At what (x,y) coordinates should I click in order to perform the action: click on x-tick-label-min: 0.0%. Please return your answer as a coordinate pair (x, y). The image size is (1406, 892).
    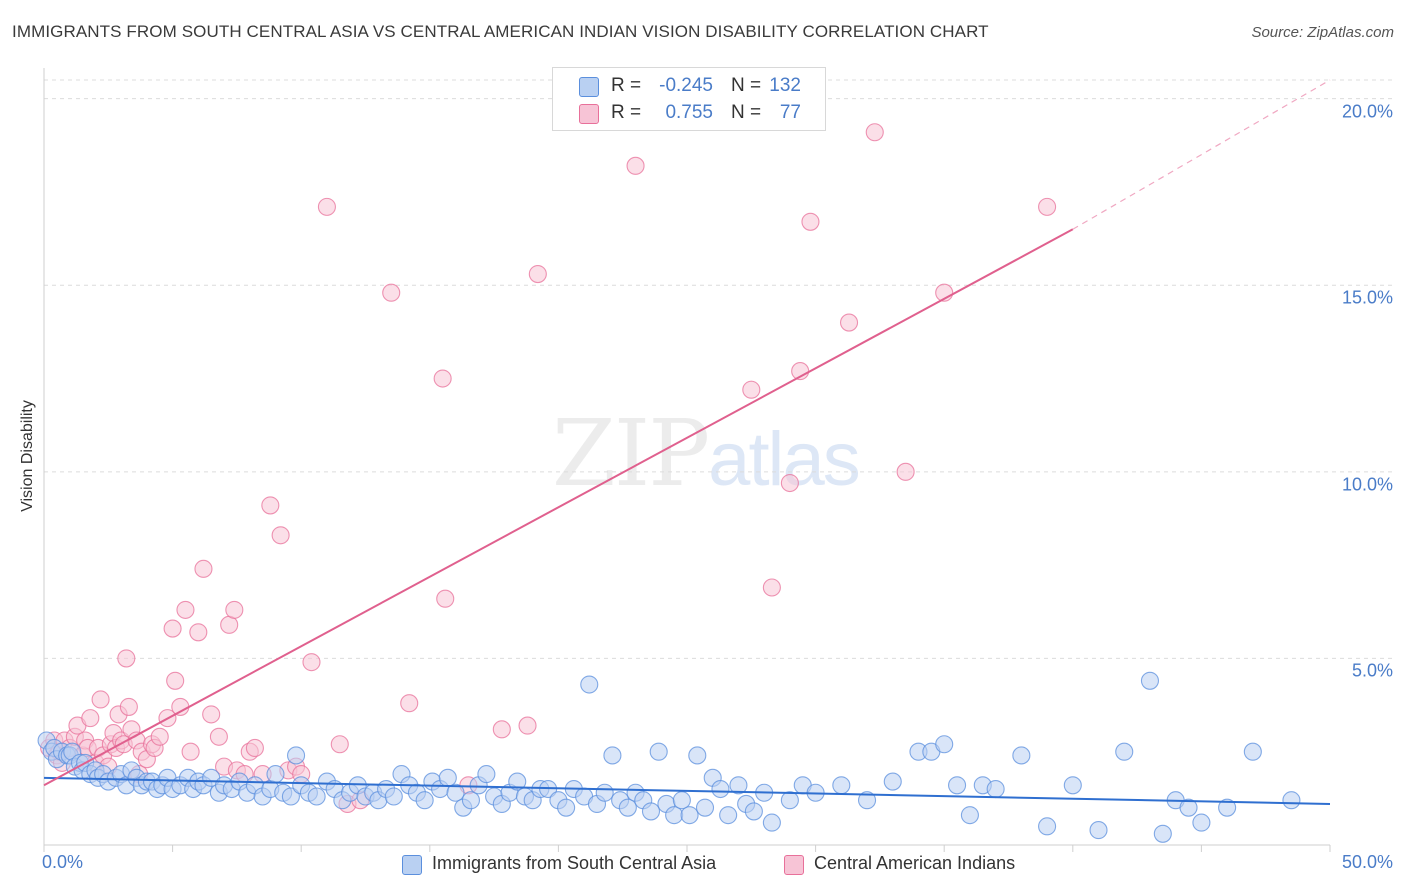
    Looking at the image, I should click on (63, 862).